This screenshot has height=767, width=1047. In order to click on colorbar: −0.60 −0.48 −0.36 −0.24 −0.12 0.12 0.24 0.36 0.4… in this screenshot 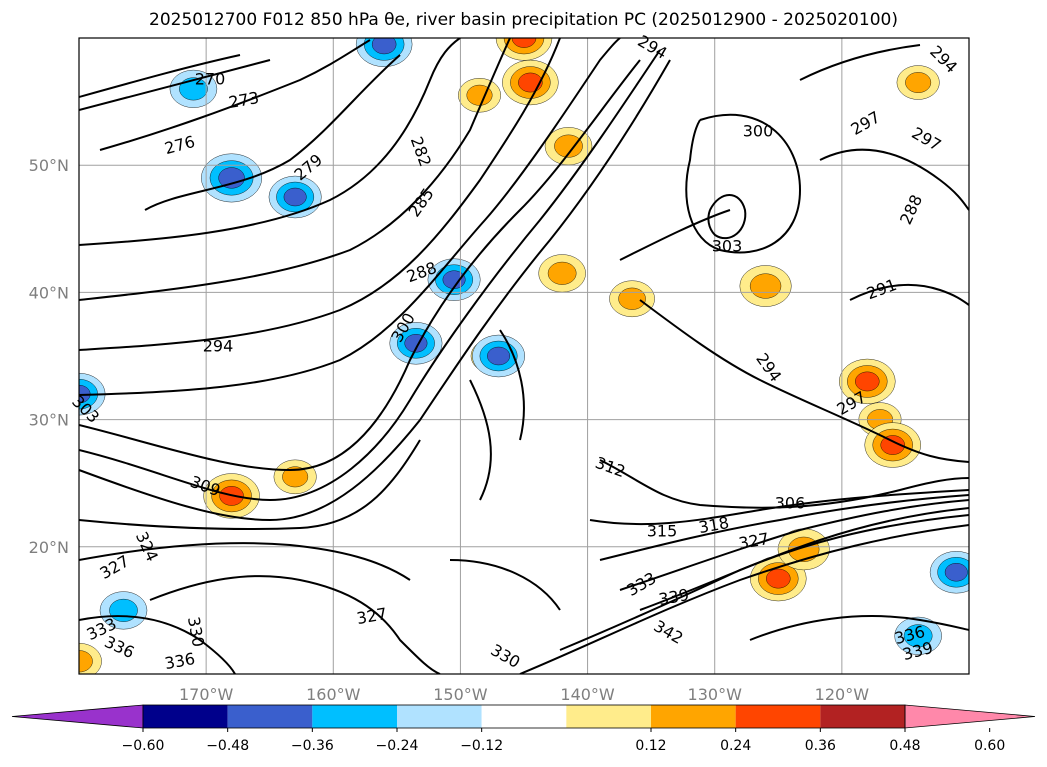, I will do `click(523, 729)`.